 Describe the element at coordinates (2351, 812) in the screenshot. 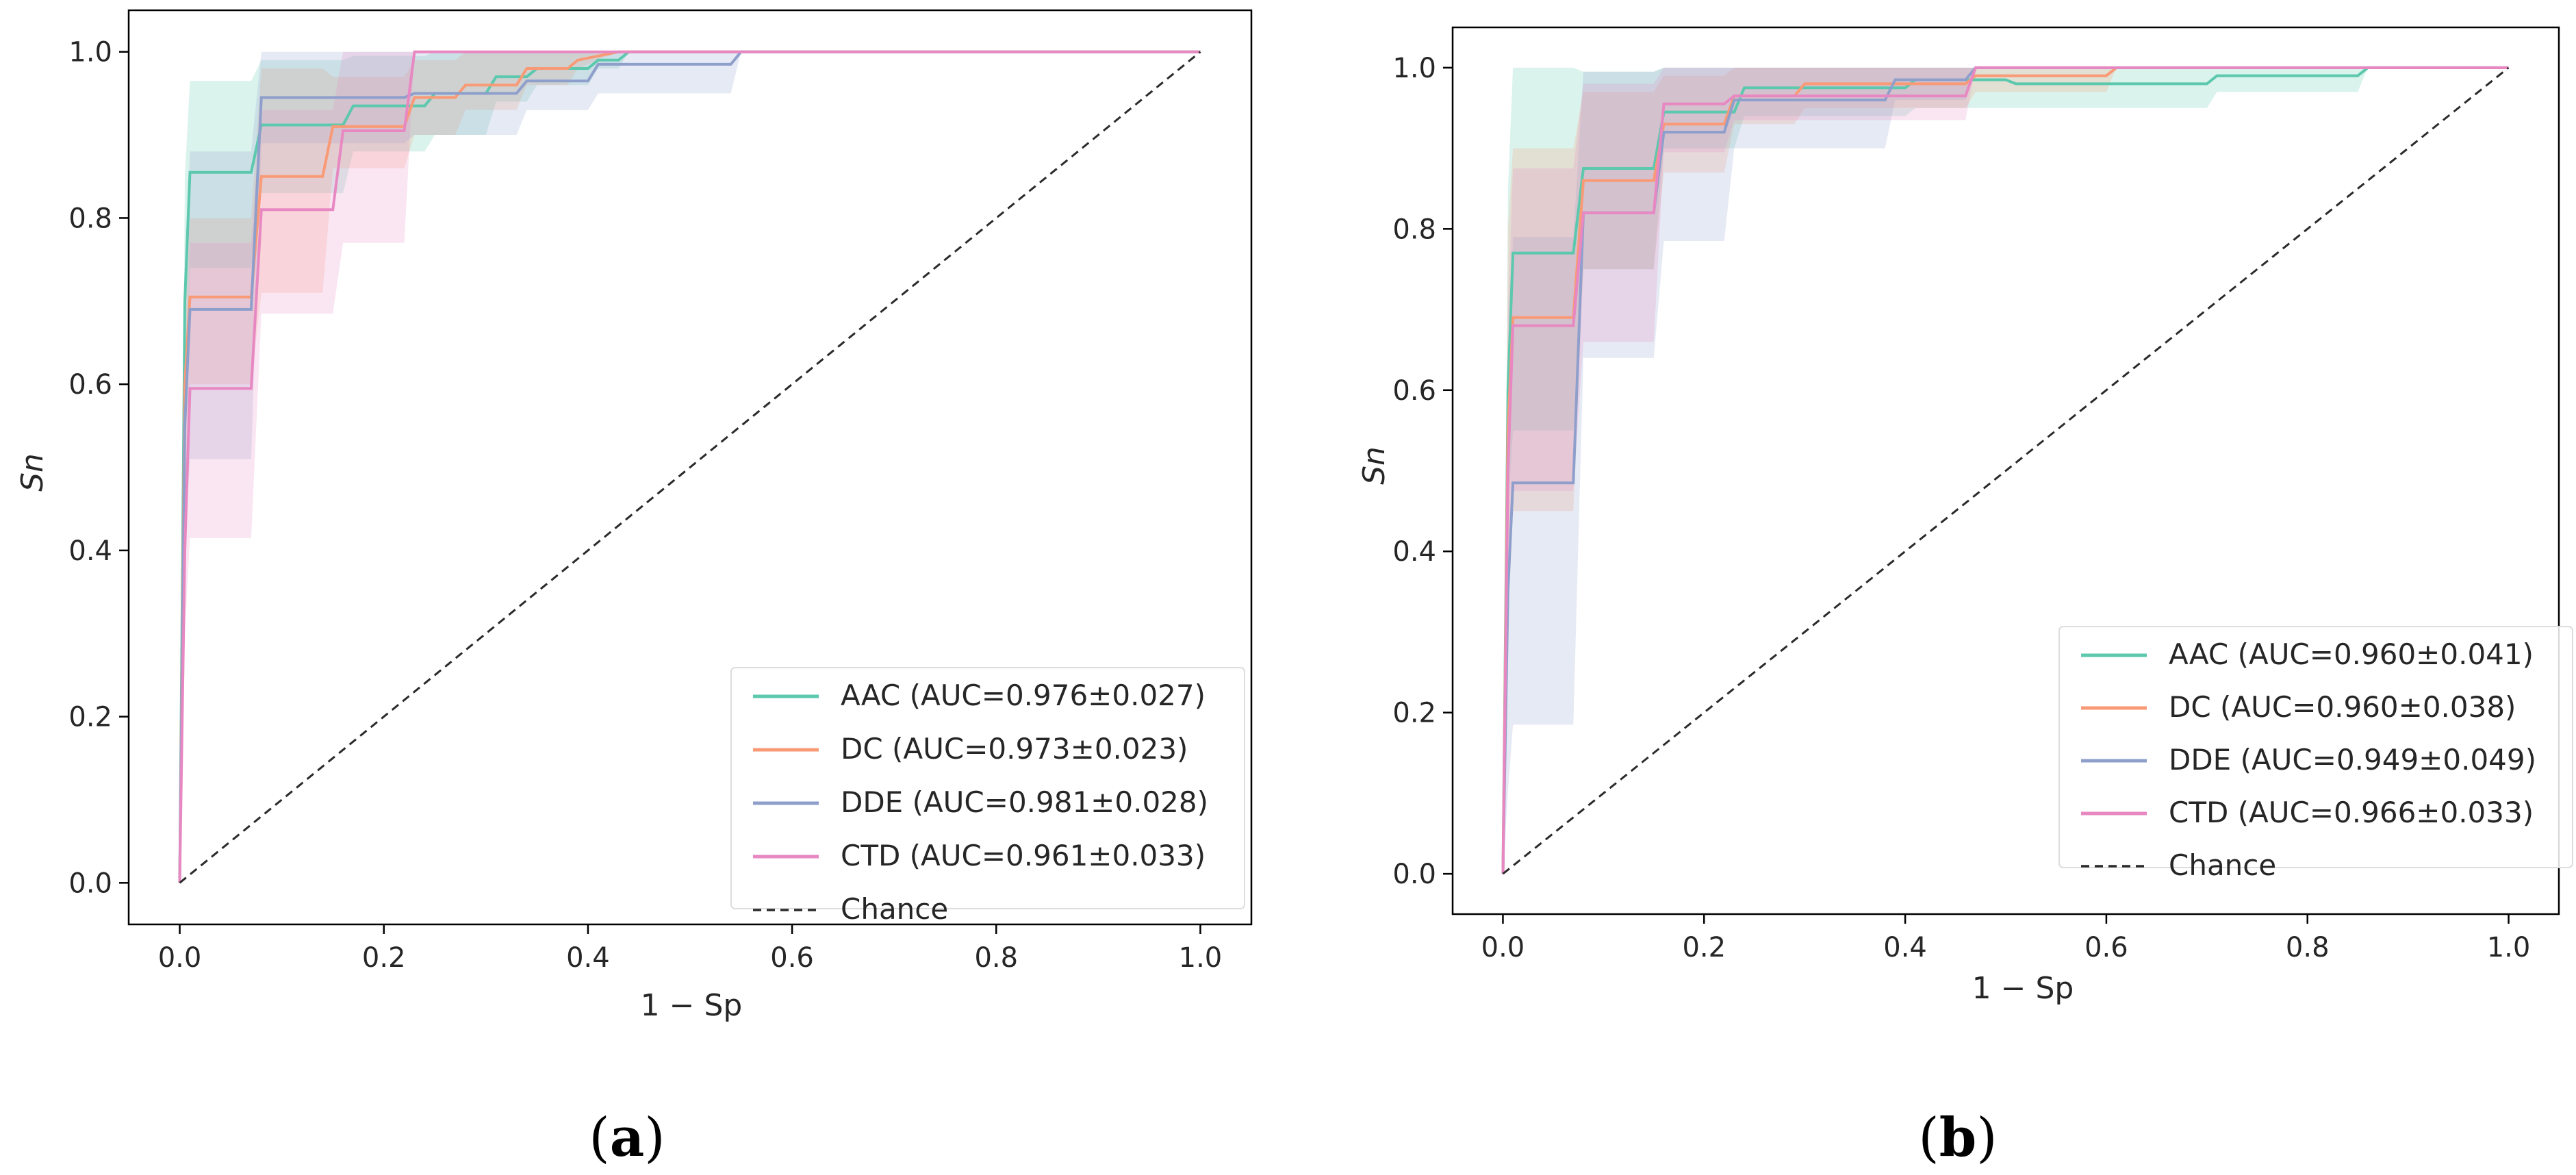

I see `legend-label-ctd: CTD (AUC=0.966±0.033)` at that location.